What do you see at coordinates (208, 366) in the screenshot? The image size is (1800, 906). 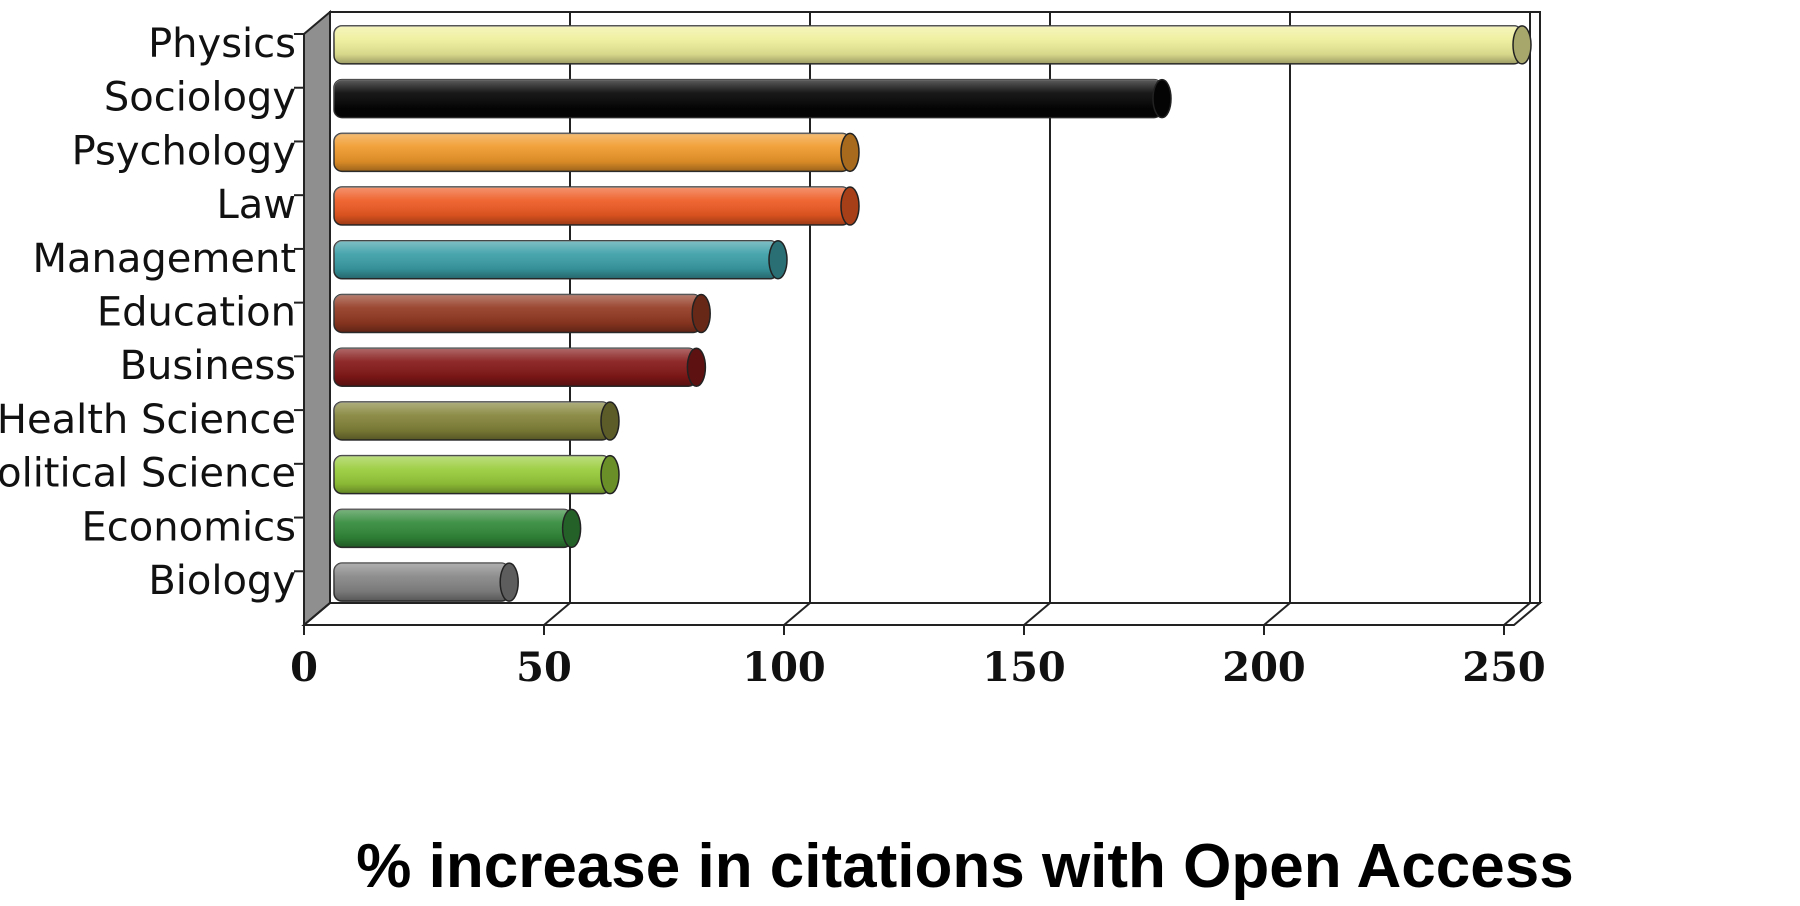 I see `category-label: Business` at bounding box center [208, 366].